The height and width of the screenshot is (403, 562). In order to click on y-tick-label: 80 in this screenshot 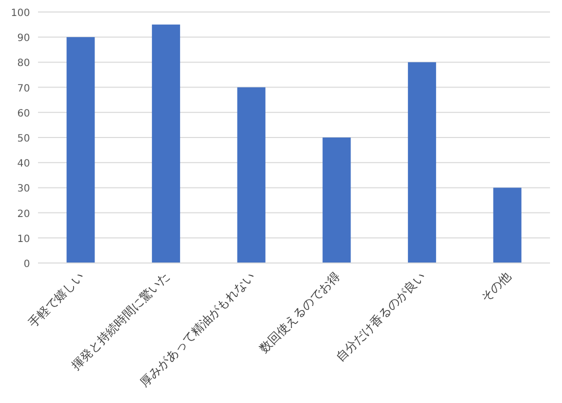, I will do `click(23, 64)`.